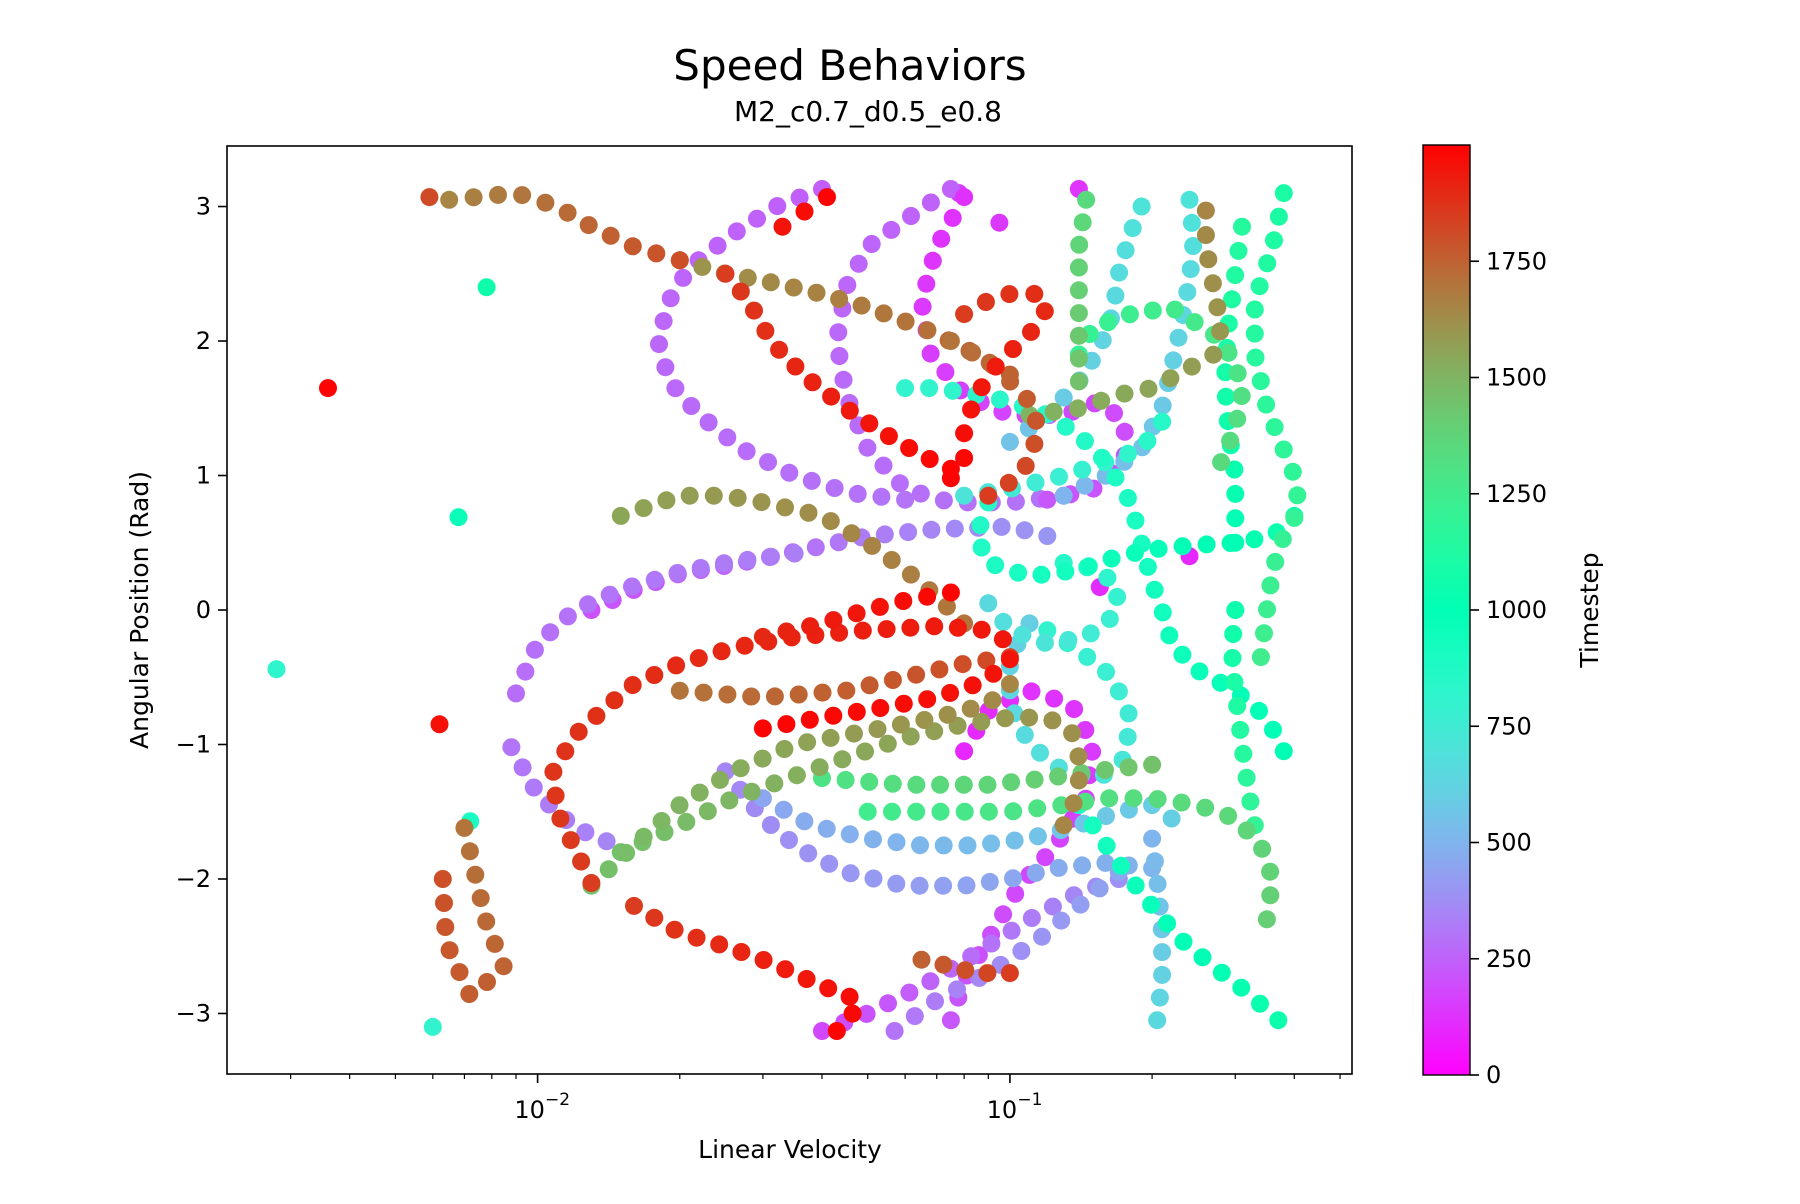 The image size is (1800, 1204). Describe the element at coordinates (557, 1100) in the screenshot. I see `x-tick-exponent: −2` at that location.